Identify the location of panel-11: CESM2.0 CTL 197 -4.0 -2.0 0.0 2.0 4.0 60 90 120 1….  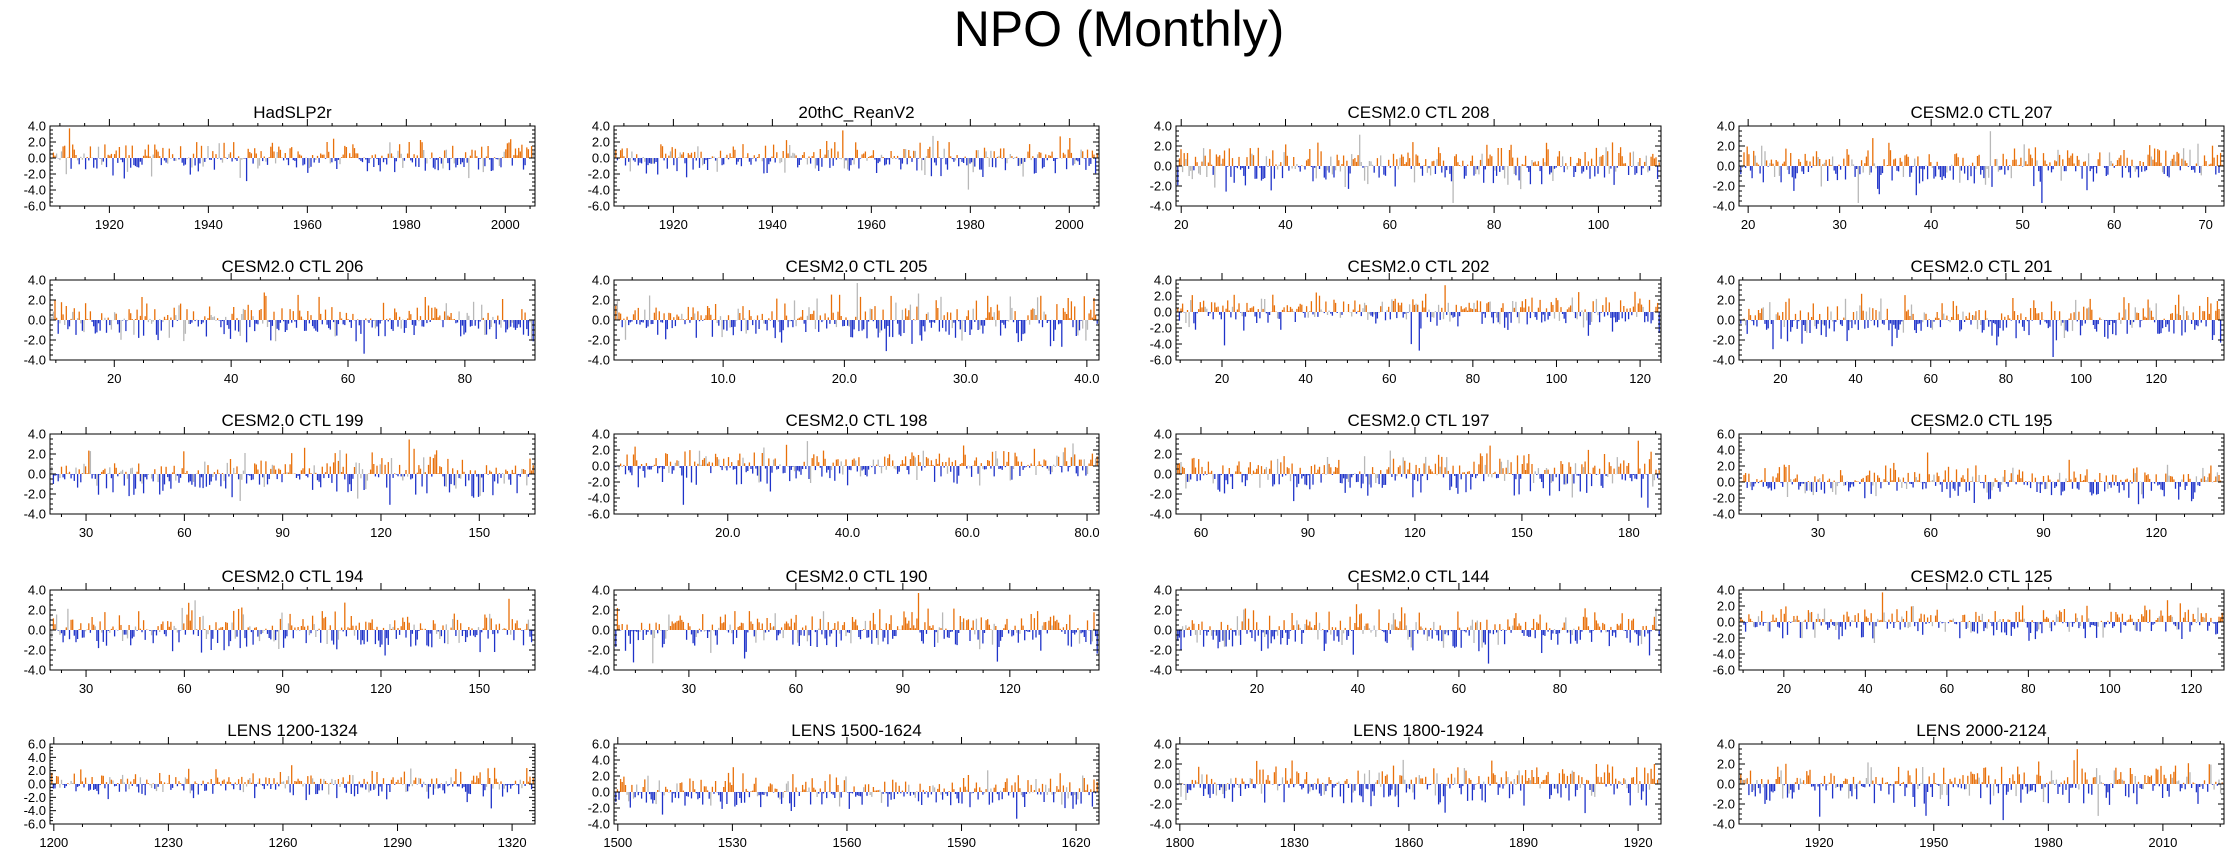
(1406, 475).